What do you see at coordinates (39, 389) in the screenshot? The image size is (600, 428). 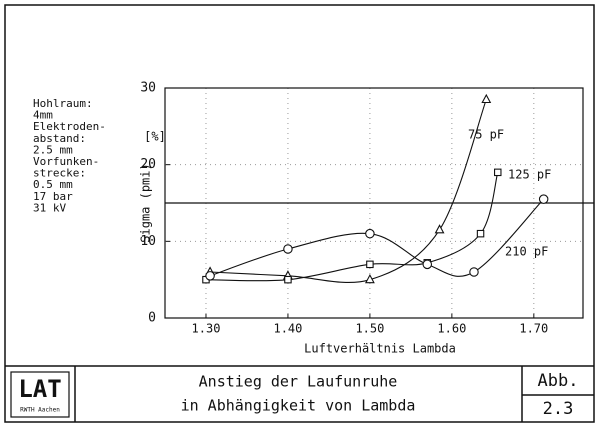 I see `logo: LAT` at bounding box center [39, 389].